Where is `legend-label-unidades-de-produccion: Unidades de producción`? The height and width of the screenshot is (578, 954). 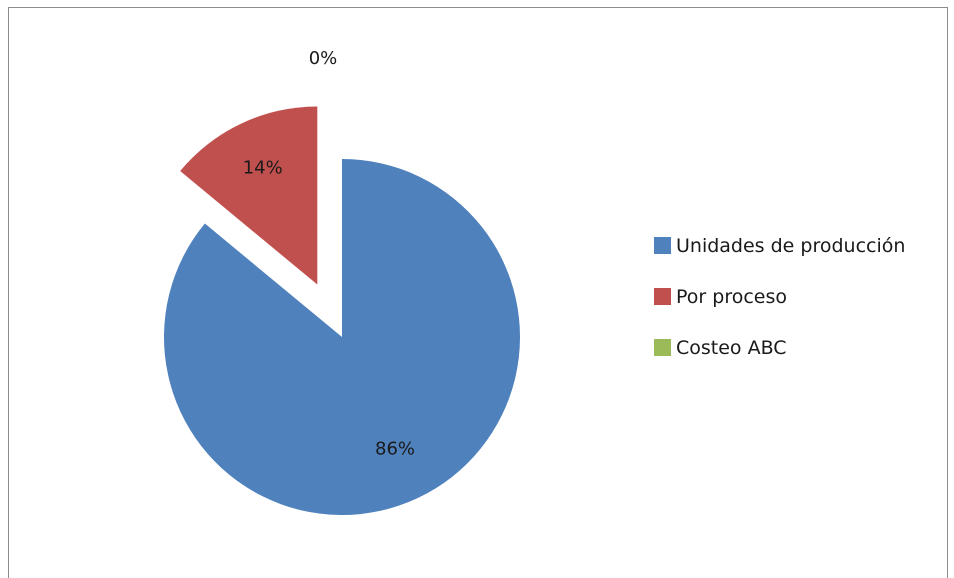 legend-label-unidades-de-produccion: Unidades de producción is located at coordinates (791, 245).